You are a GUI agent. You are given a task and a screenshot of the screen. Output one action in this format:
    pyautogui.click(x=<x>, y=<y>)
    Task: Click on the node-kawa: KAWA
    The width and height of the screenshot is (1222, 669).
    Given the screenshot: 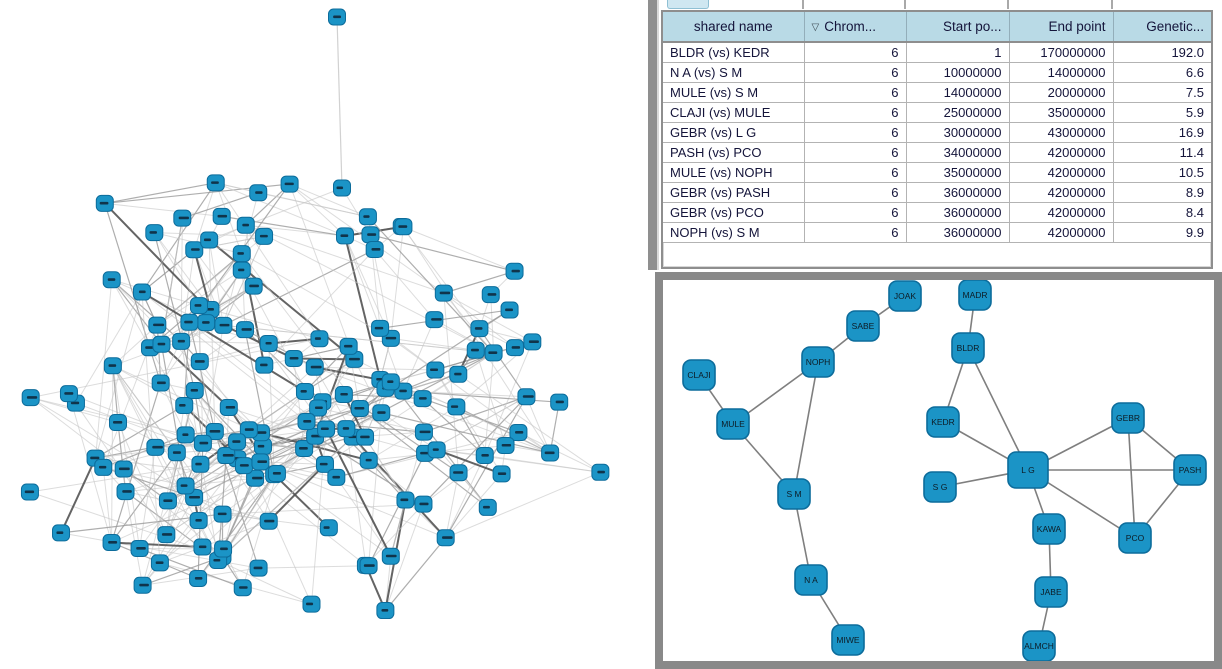 What is the action you would take?
    pyautogui.click(x=1049, y=529)
    